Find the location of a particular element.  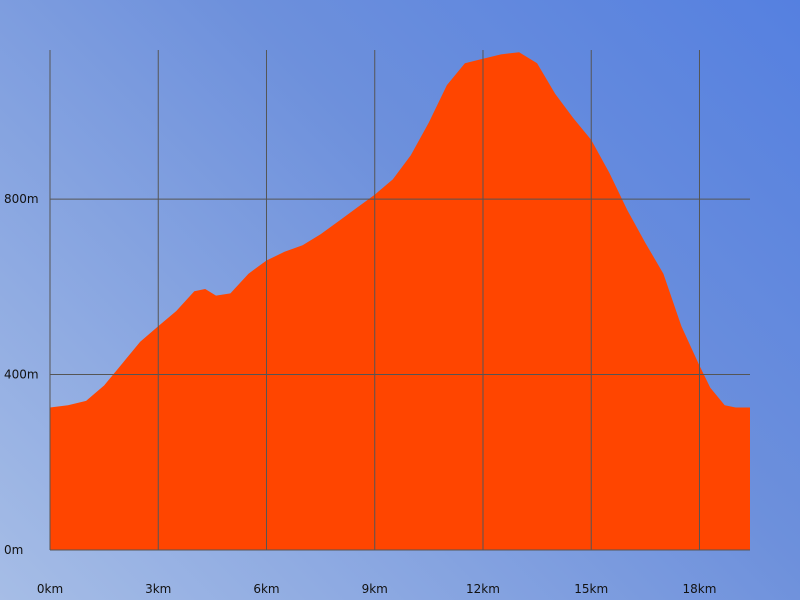

x-tick-label: 12km is located at coordinates (483, 589).